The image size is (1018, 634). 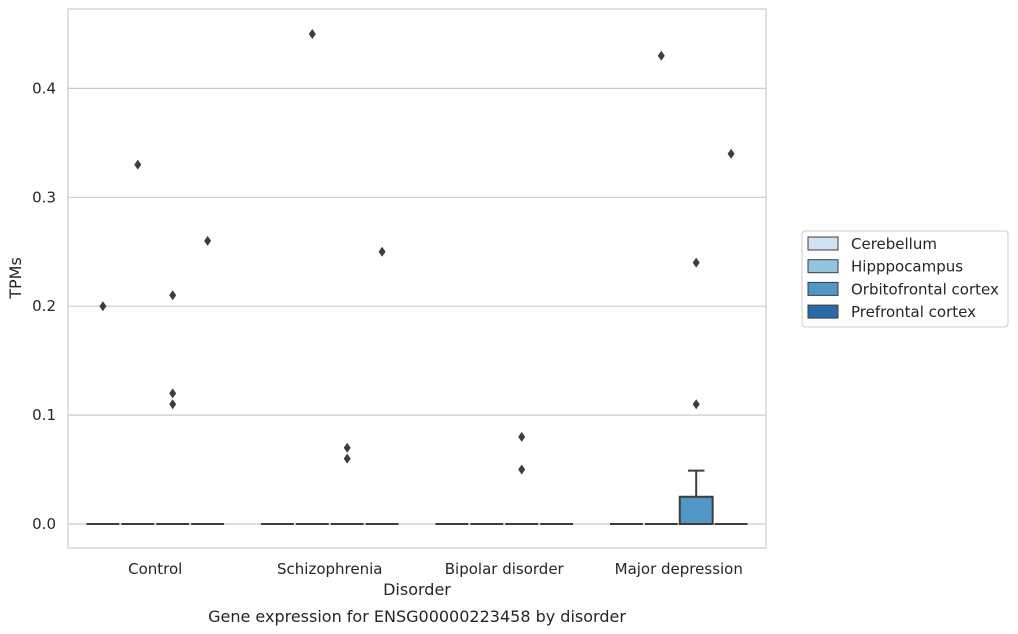 I want to click on box-body, so click(x=696, y=510).